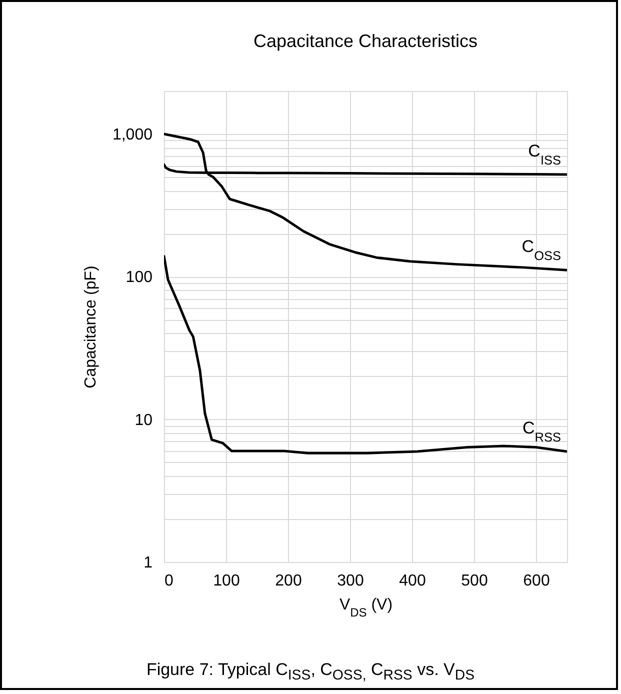  I want to click on y-axis-title: Capacitance (pF), so click(91, 327).